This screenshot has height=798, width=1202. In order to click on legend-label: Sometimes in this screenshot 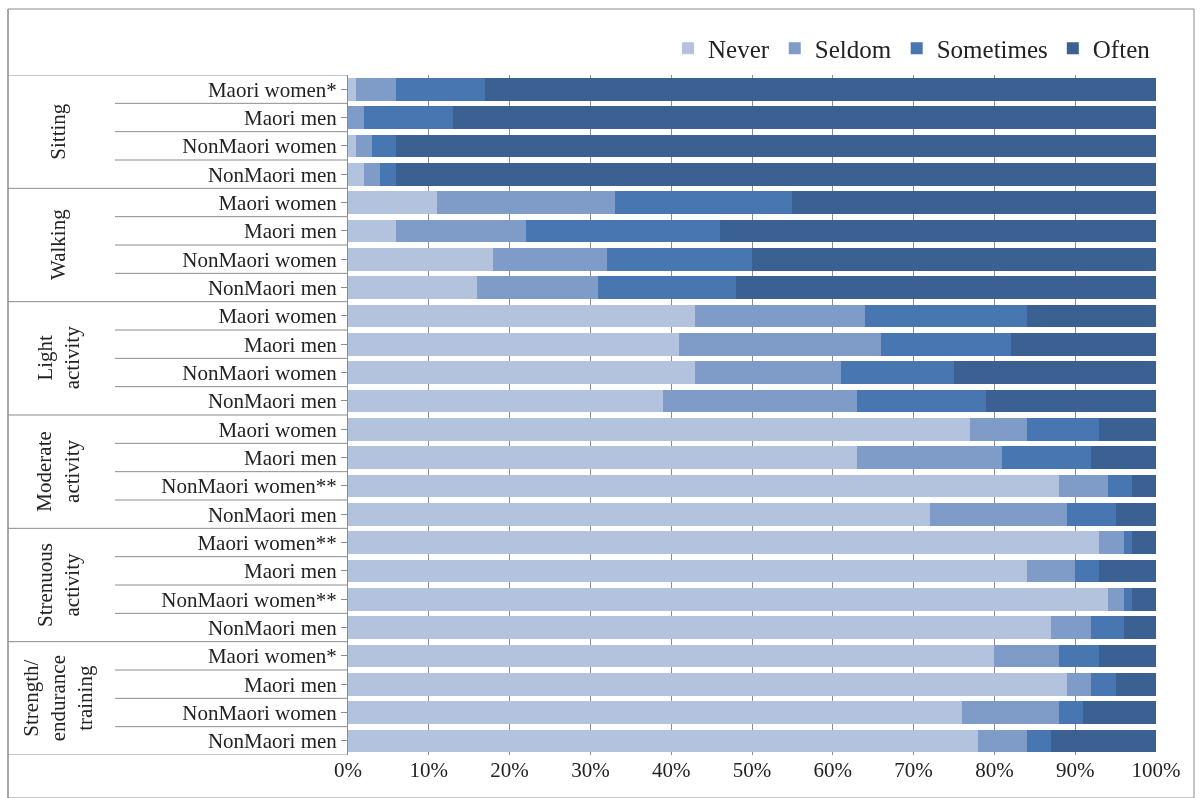, I will do `click(992, 50)`.